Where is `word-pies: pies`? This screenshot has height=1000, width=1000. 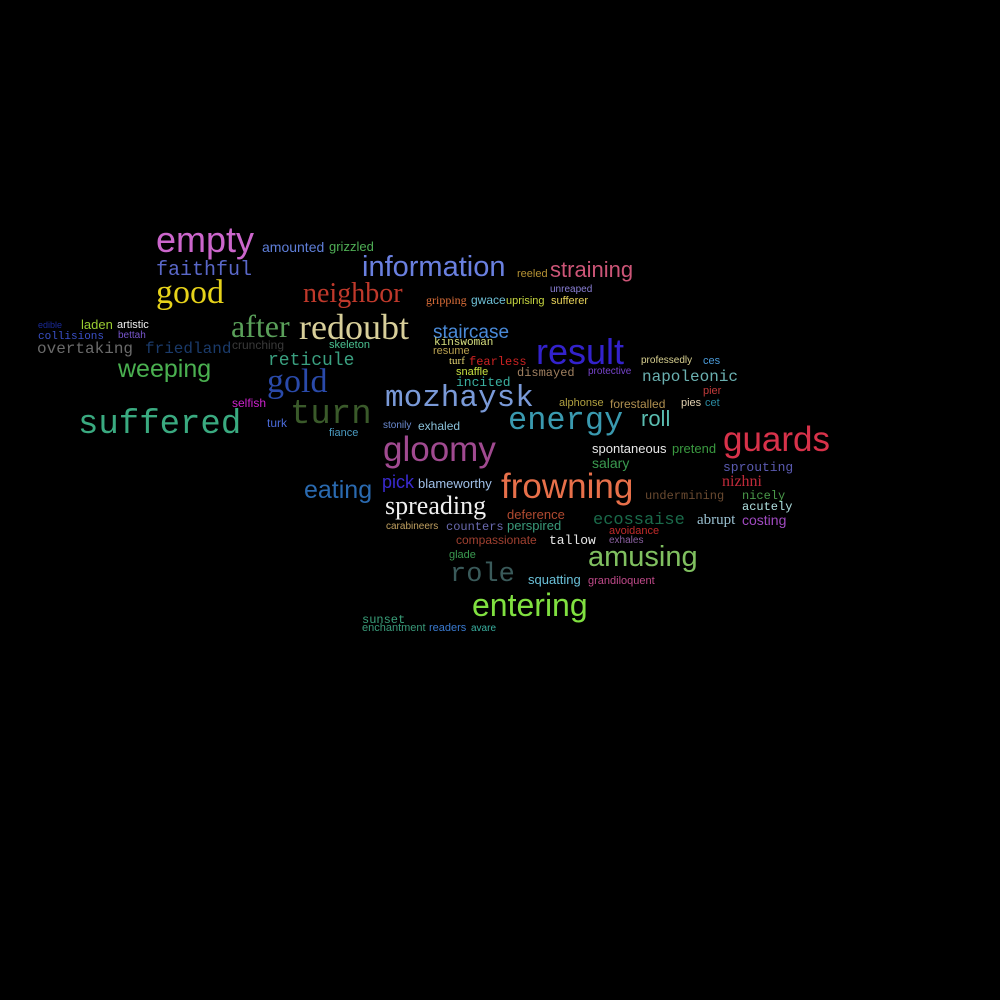 word-pies: pies is located at coordinates (691, 403).